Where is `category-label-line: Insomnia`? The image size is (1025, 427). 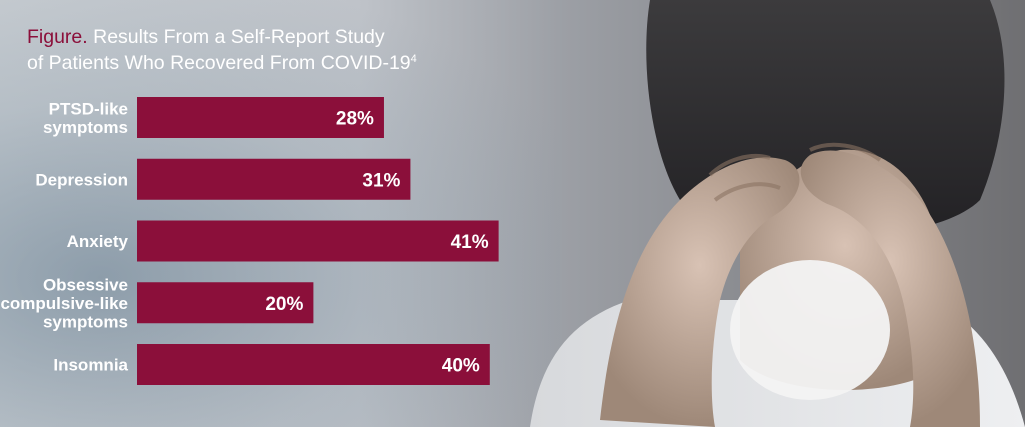 category-label-line: Insomnia is located at coordinates (90, 365).